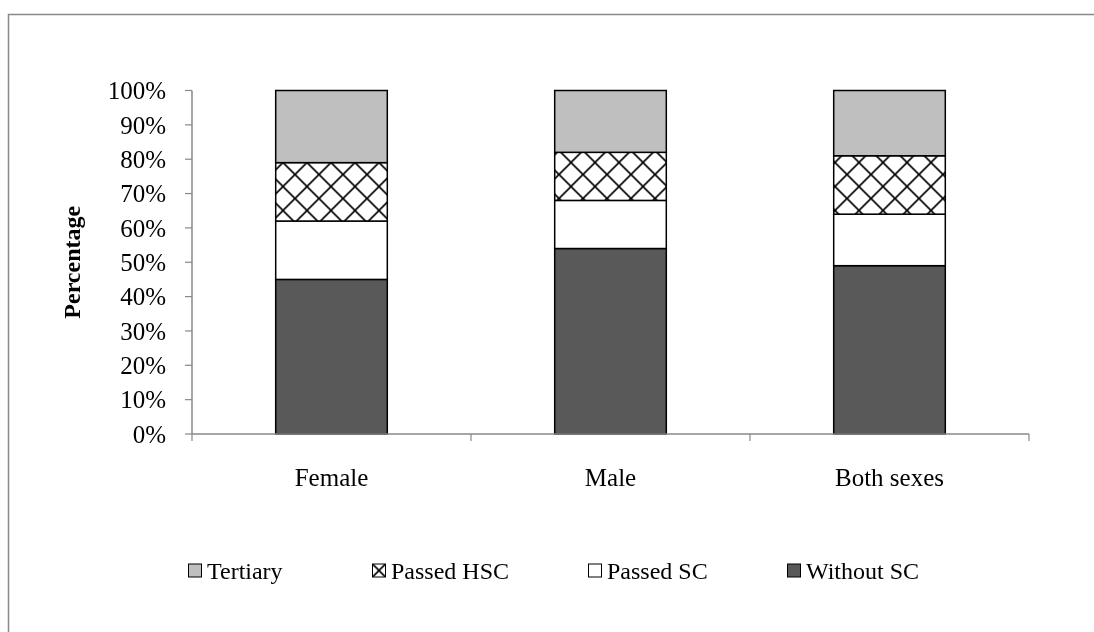  What do you see at coordinates (143, 400) in the screenshot?
I see `y-tick-label: 10%` at bounding box center [143, 400].